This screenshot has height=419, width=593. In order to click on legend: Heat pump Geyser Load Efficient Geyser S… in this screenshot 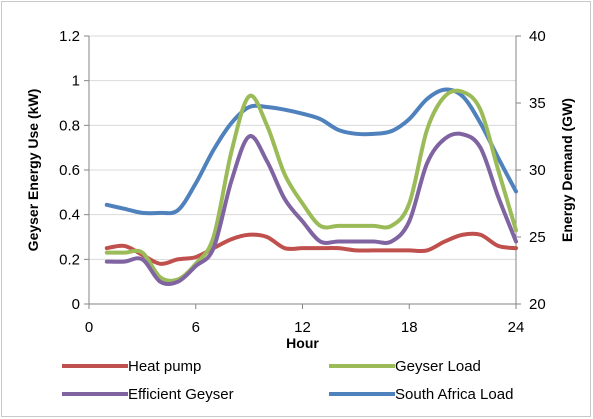, I will do `click(287, 380)`.